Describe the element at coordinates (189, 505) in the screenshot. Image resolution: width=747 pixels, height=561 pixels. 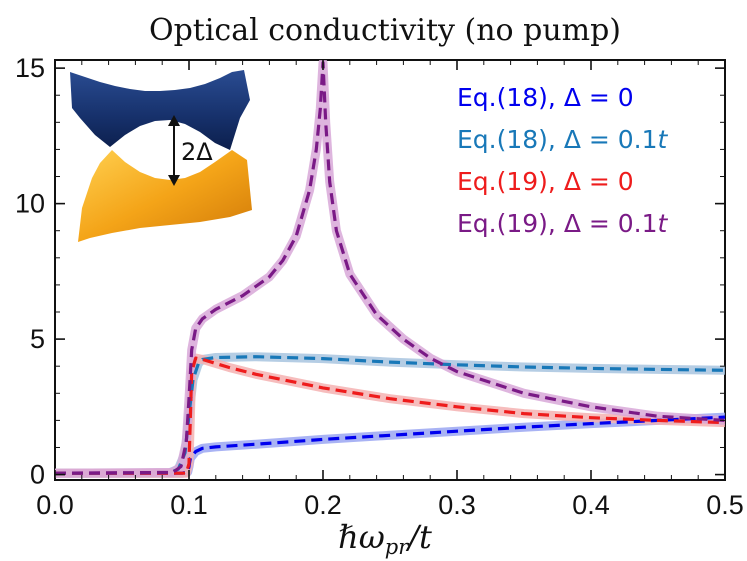
I see `x-tick-label: 0.1` at that location.